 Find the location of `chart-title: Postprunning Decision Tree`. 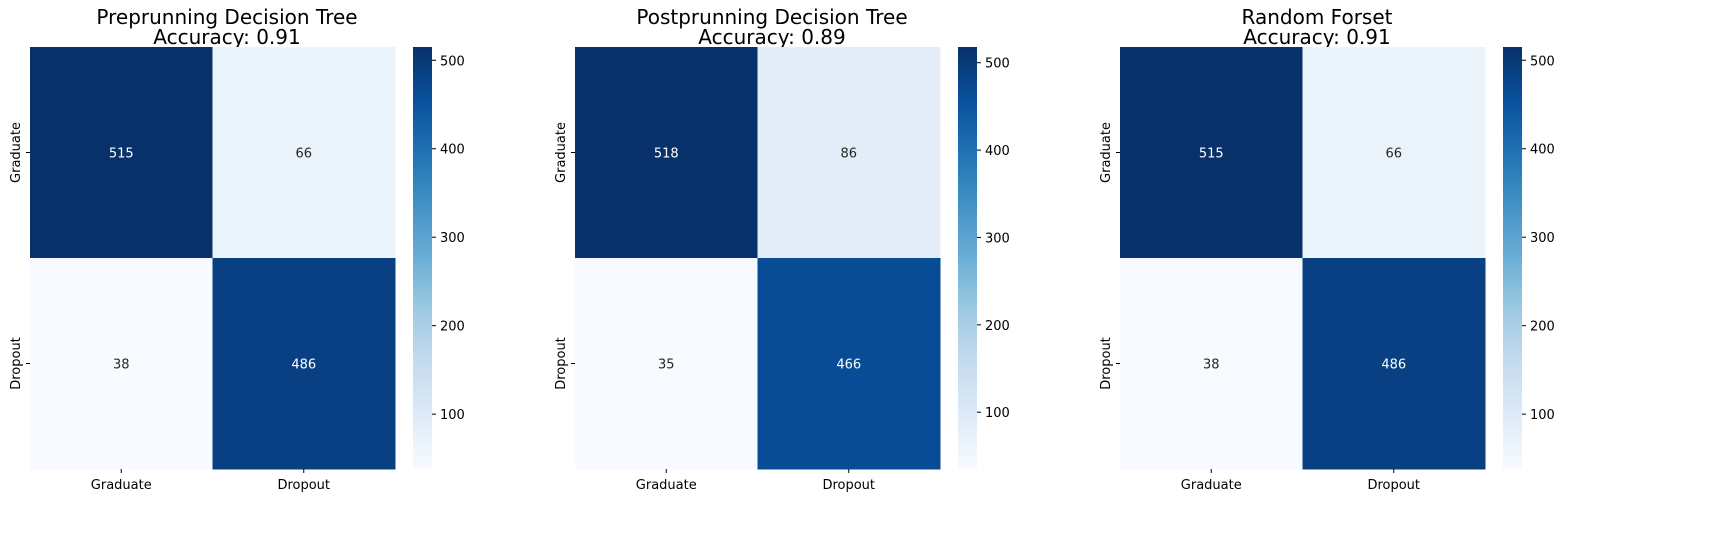

chart-title: Postprunning Decision Tree is located at coordinates (772, 17).